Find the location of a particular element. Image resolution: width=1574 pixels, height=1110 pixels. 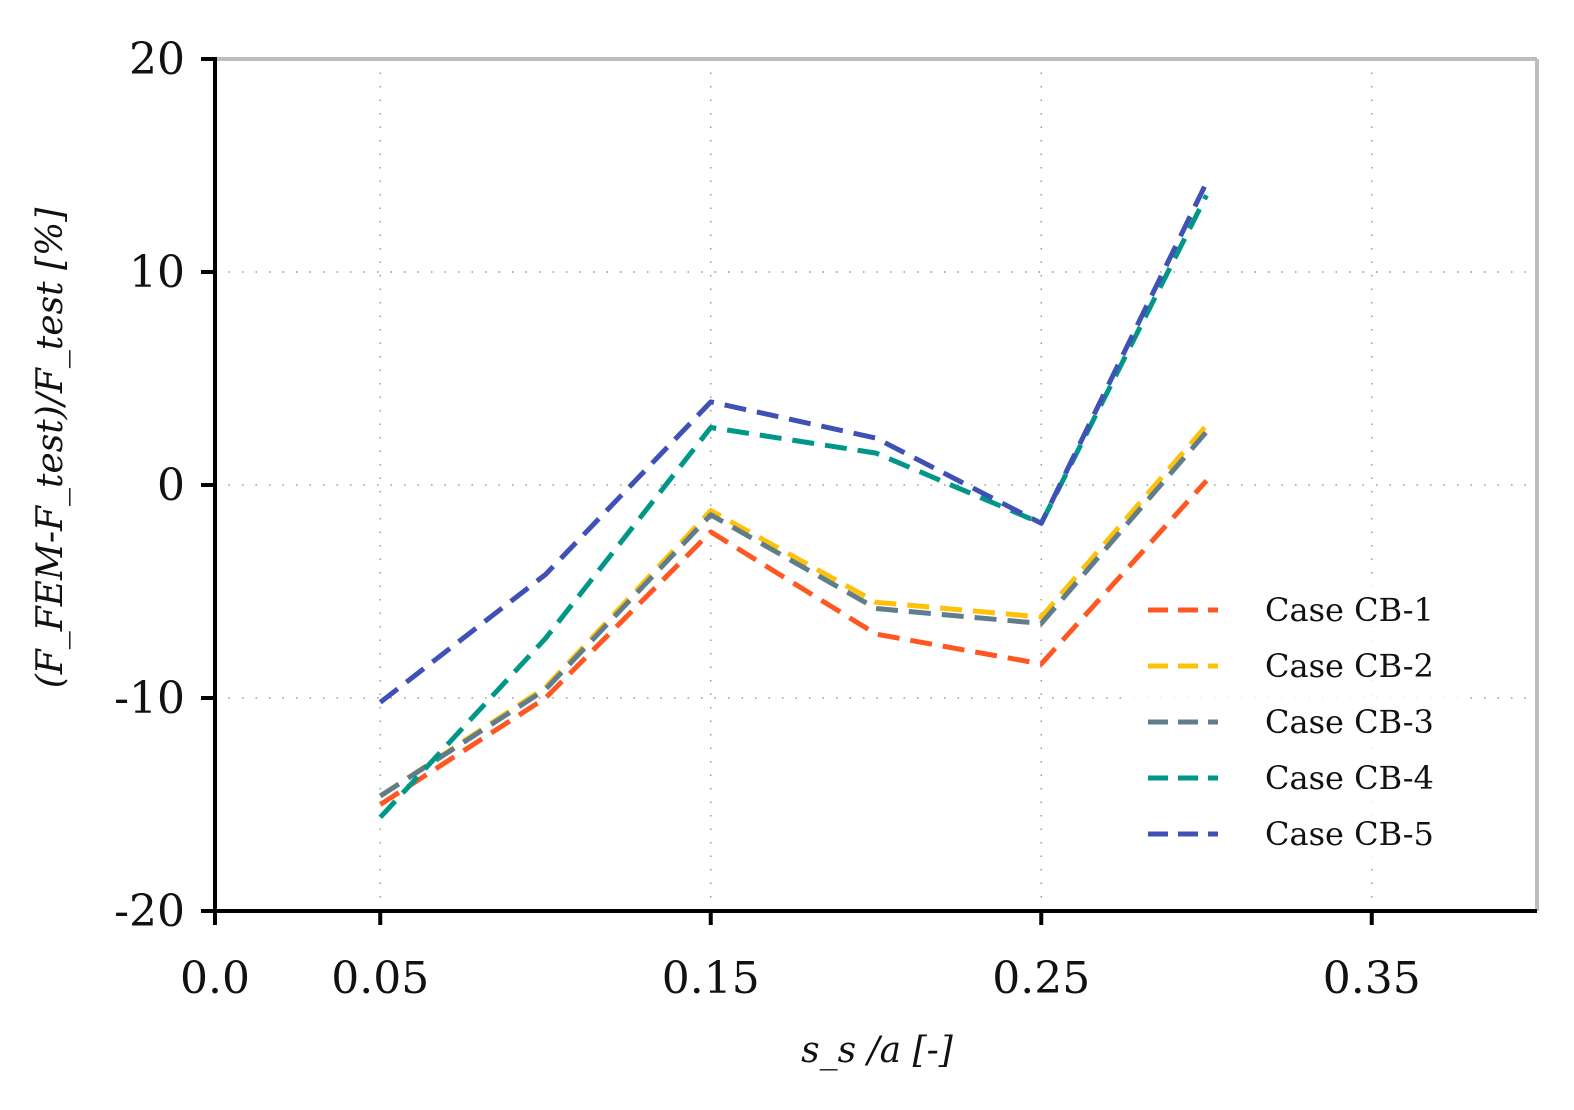

legend-label: Case CB-5 is located at coordinates (1349, 834).